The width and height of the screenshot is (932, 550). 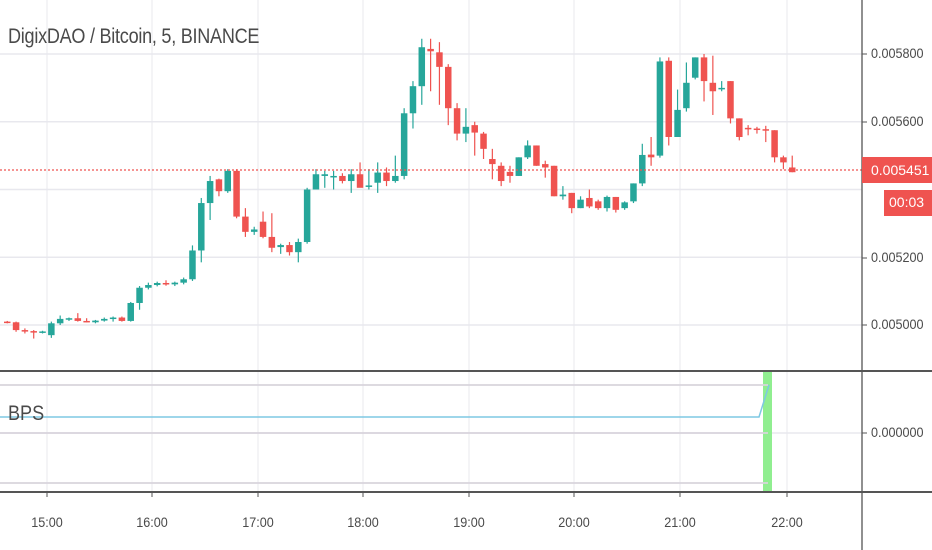 What do you see at coordinates (897, 121) in the screenshot?
I see `price-tick-label: 0.005600` at bounding box center [897, 121].